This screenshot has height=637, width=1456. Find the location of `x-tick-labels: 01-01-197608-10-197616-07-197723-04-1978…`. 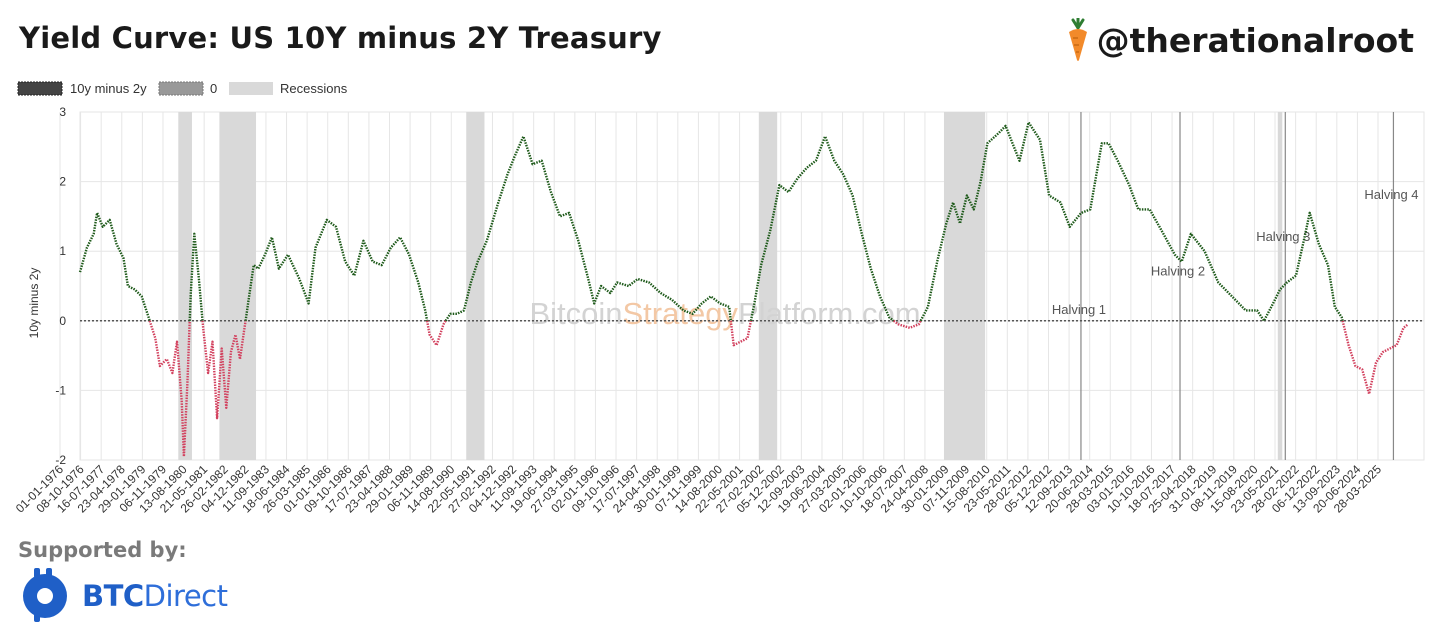

x-tick-labels: 01-01-197608-10-197616-07-197723-04-1978… is located at coordinates (699, 489).